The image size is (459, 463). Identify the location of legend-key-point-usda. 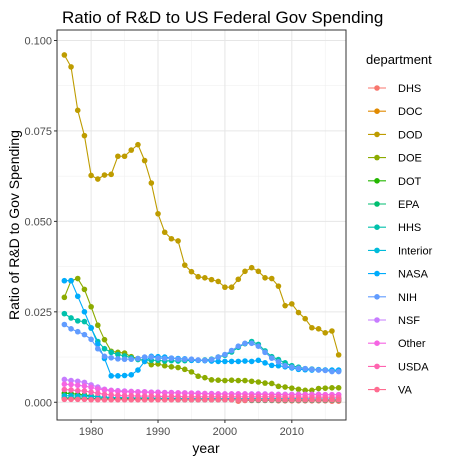
(377, 366).